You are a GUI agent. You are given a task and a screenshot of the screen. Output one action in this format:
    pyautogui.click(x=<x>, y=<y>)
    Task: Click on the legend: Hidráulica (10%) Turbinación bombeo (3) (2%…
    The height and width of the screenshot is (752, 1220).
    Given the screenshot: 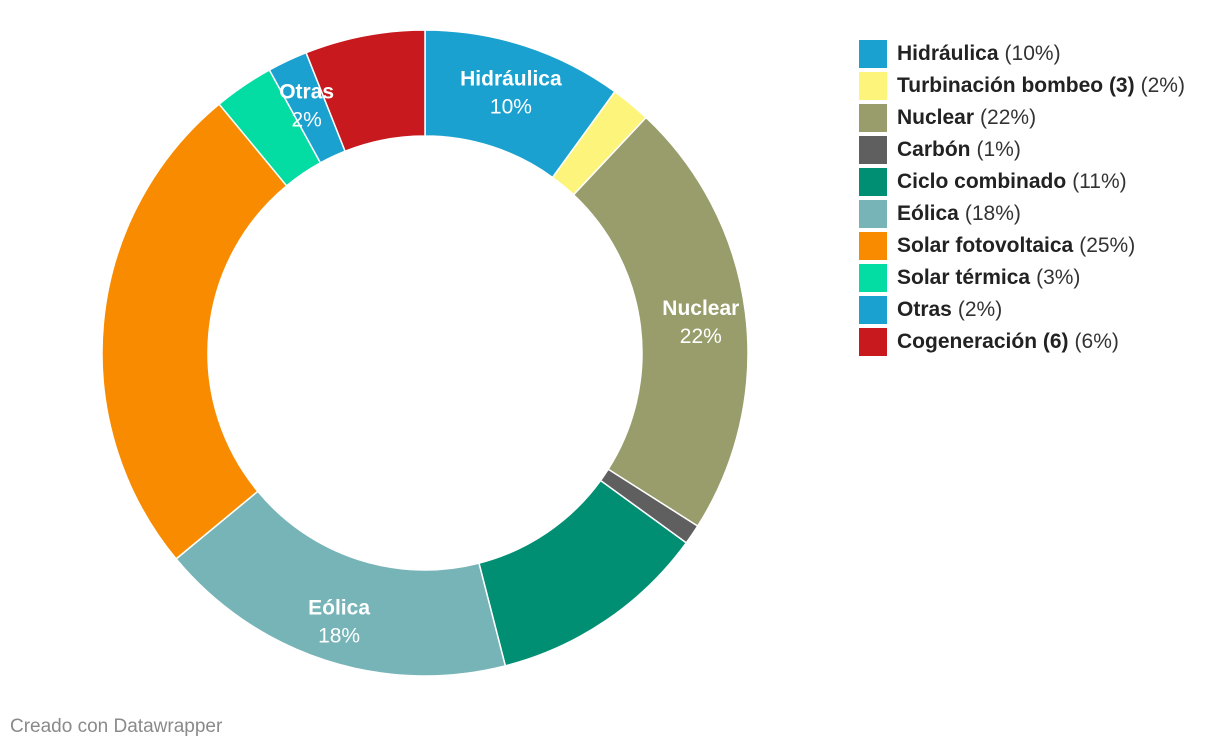 What is the action you would take?
    pyautogui.click(x=1022, y=198)
    